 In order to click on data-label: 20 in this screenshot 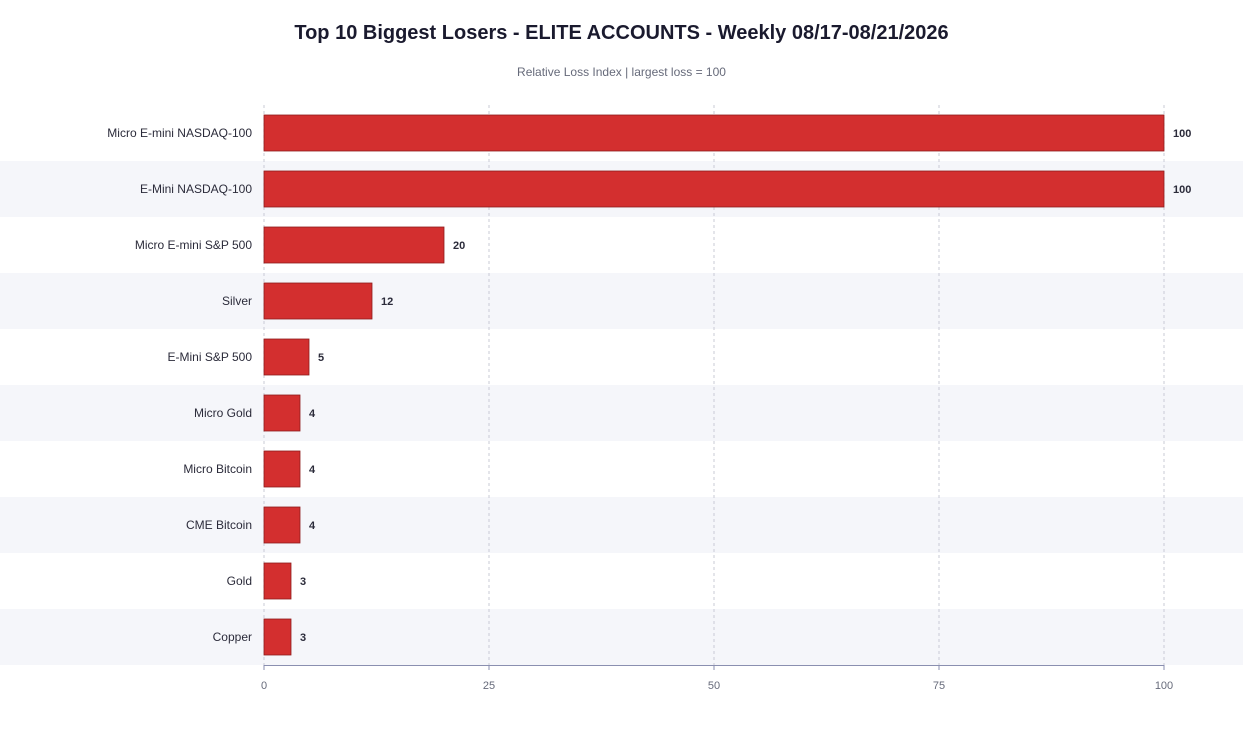, I will do `click(459, 246)`.